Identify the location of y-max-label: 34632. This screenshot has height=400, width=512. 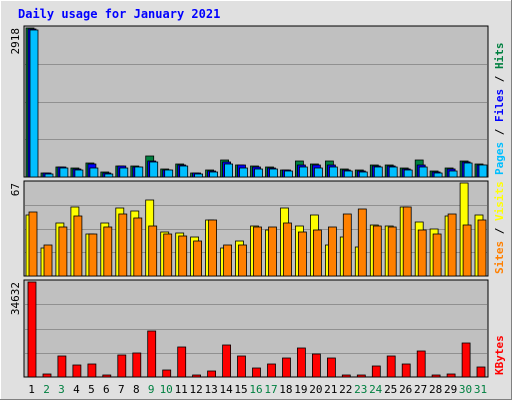
(15, 298).